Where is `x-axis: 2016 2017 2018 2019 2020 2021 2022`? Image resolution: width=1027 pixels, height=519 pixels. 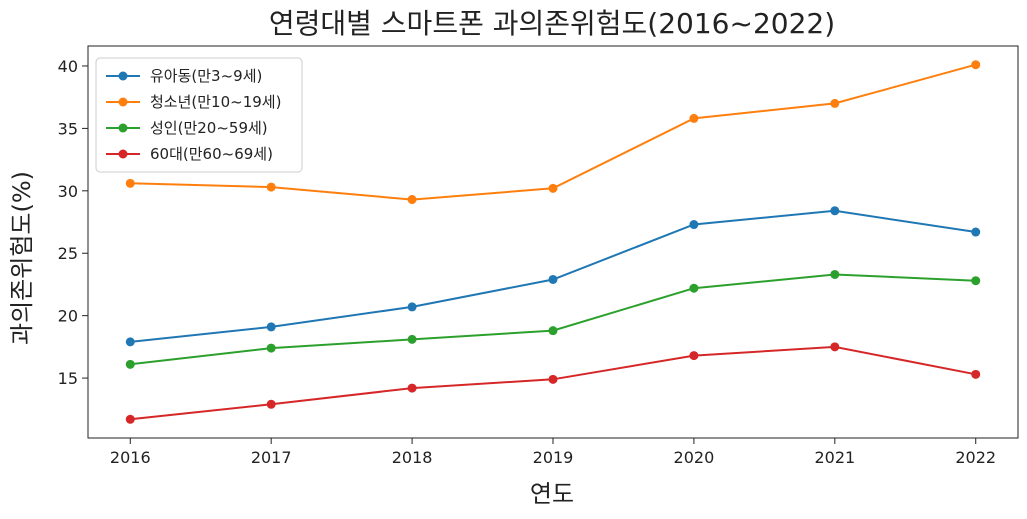
x-axis: 2016 2017 2018 2019 2020 2021 2022 is located at coordinates (553, 452).